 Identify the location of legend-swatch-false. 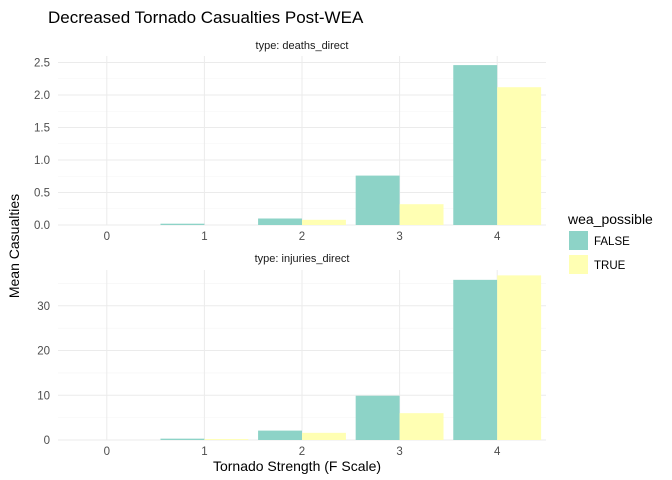
(578, 240).